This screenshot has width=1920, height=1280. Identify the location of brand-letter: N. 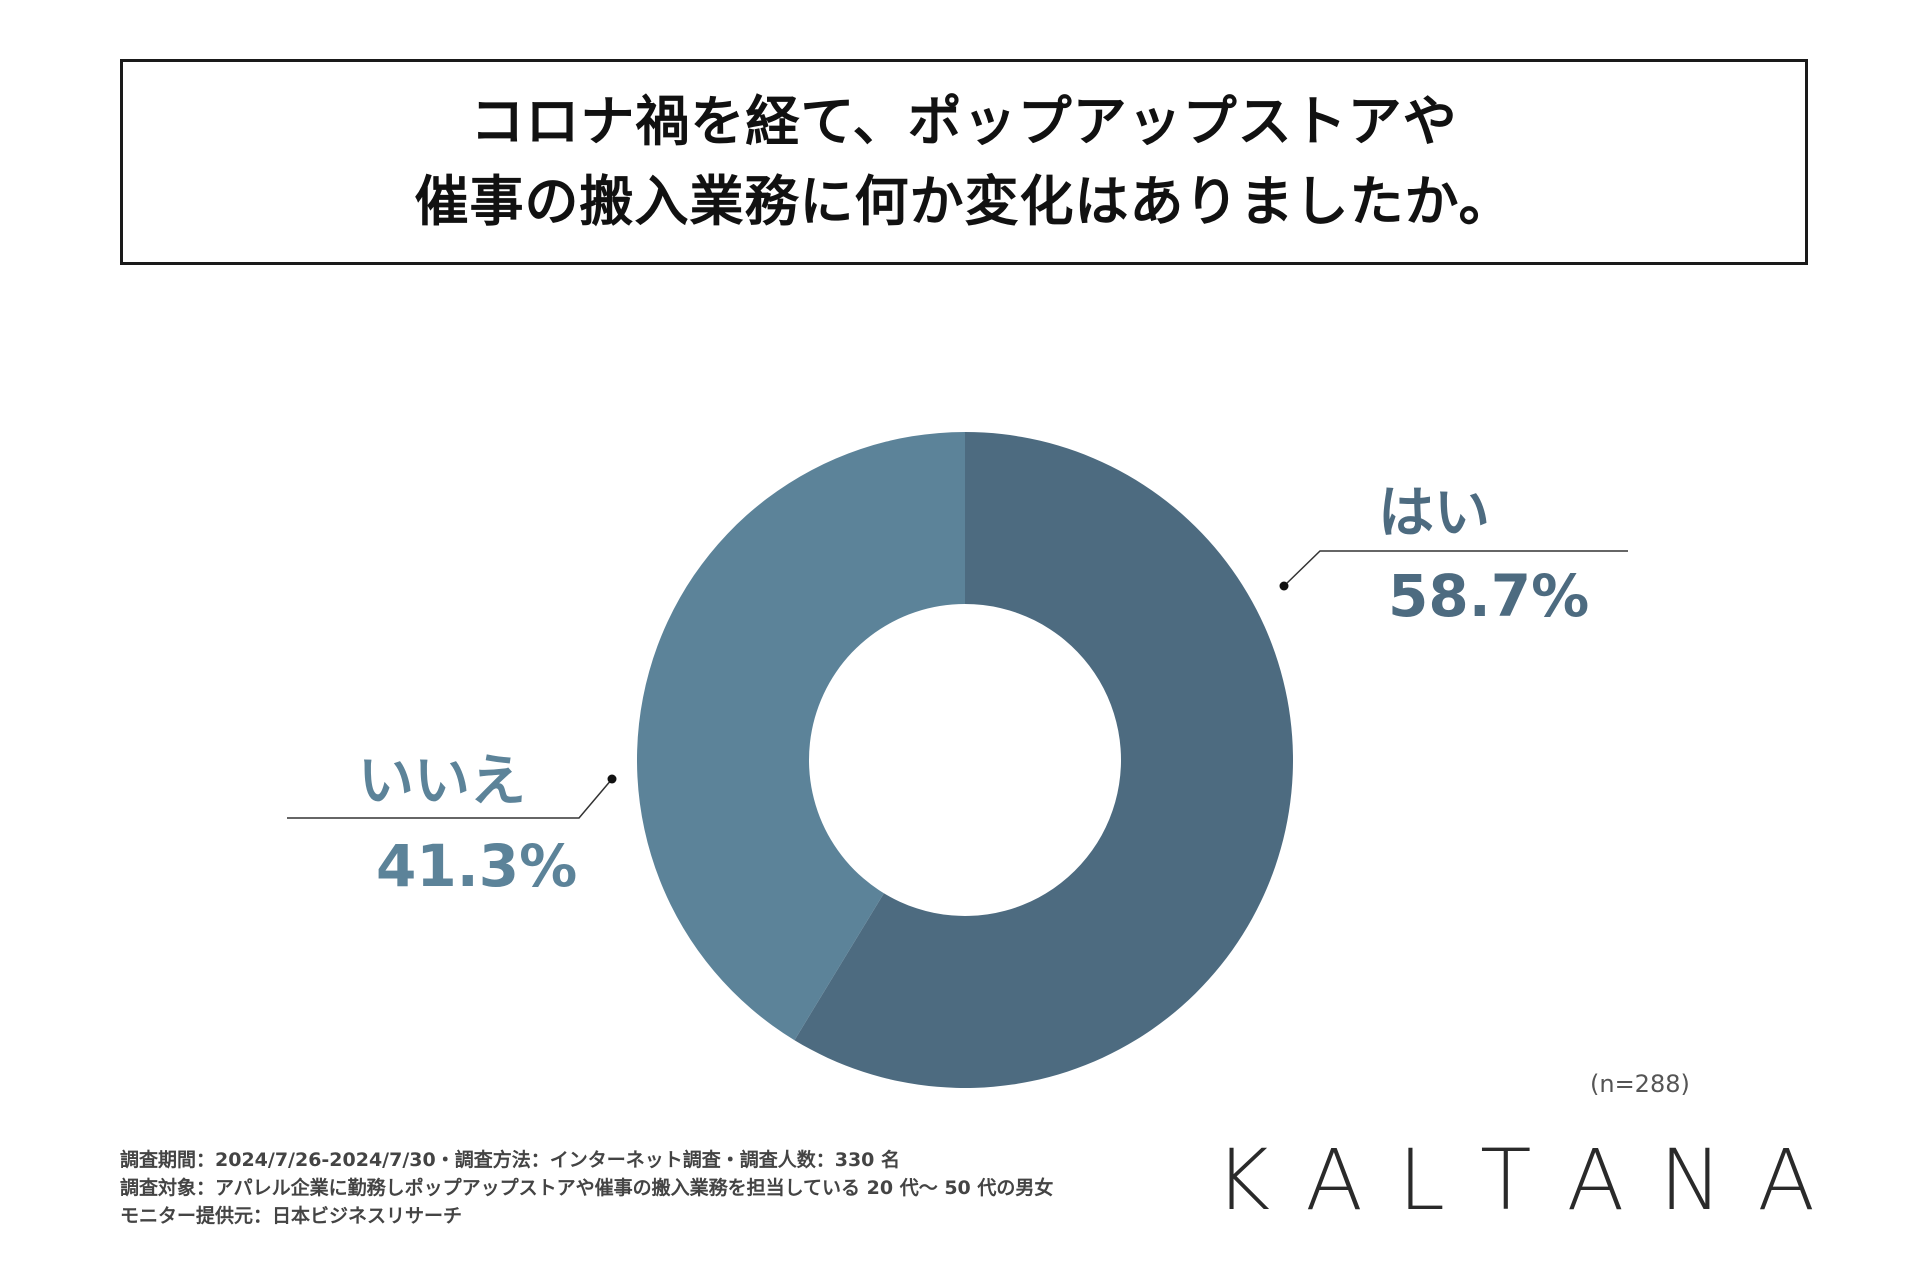
(1691, 1179).